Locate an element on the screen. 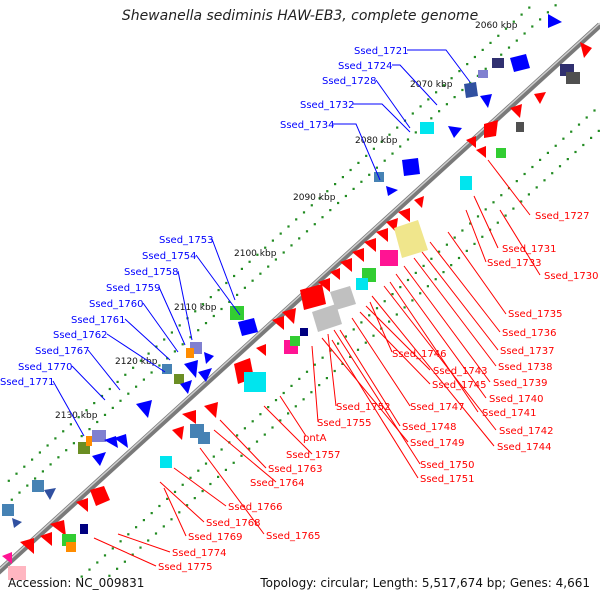 The width and height of the screenshot is (600, 600). gene-label: Ssed_1748 is located at coordinates (429, 427).